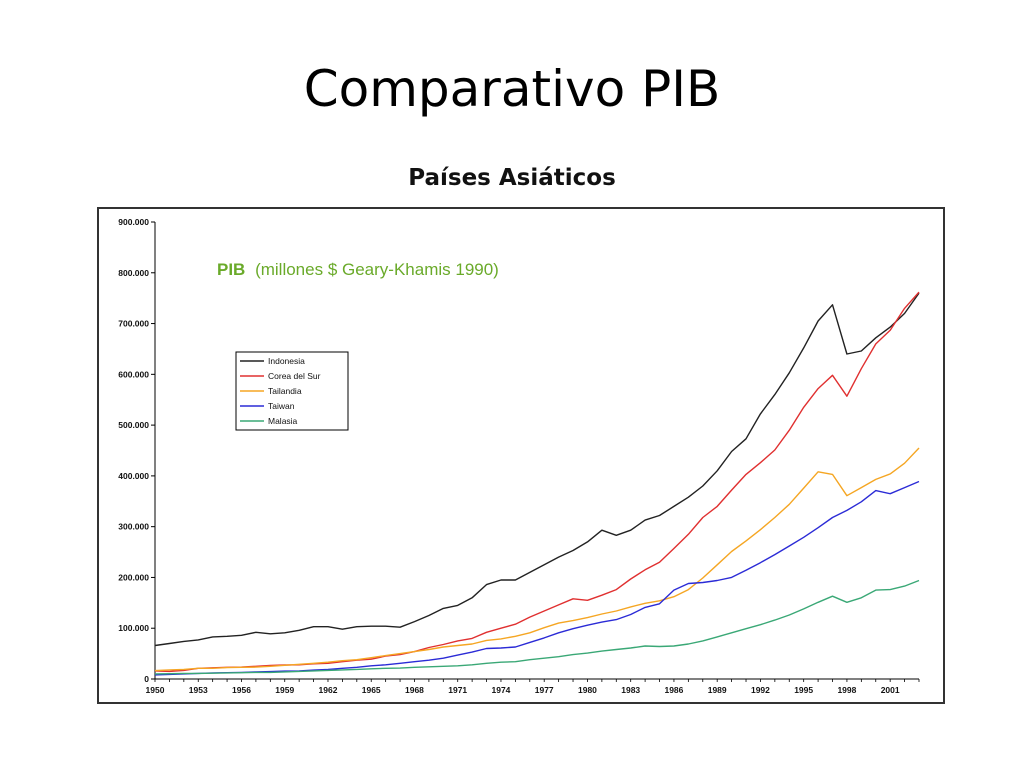  What do you see at coordinates (294, 376) in the screenshot?
I see `legend-label: Corea del Sur` at bounding box center [294, 376].